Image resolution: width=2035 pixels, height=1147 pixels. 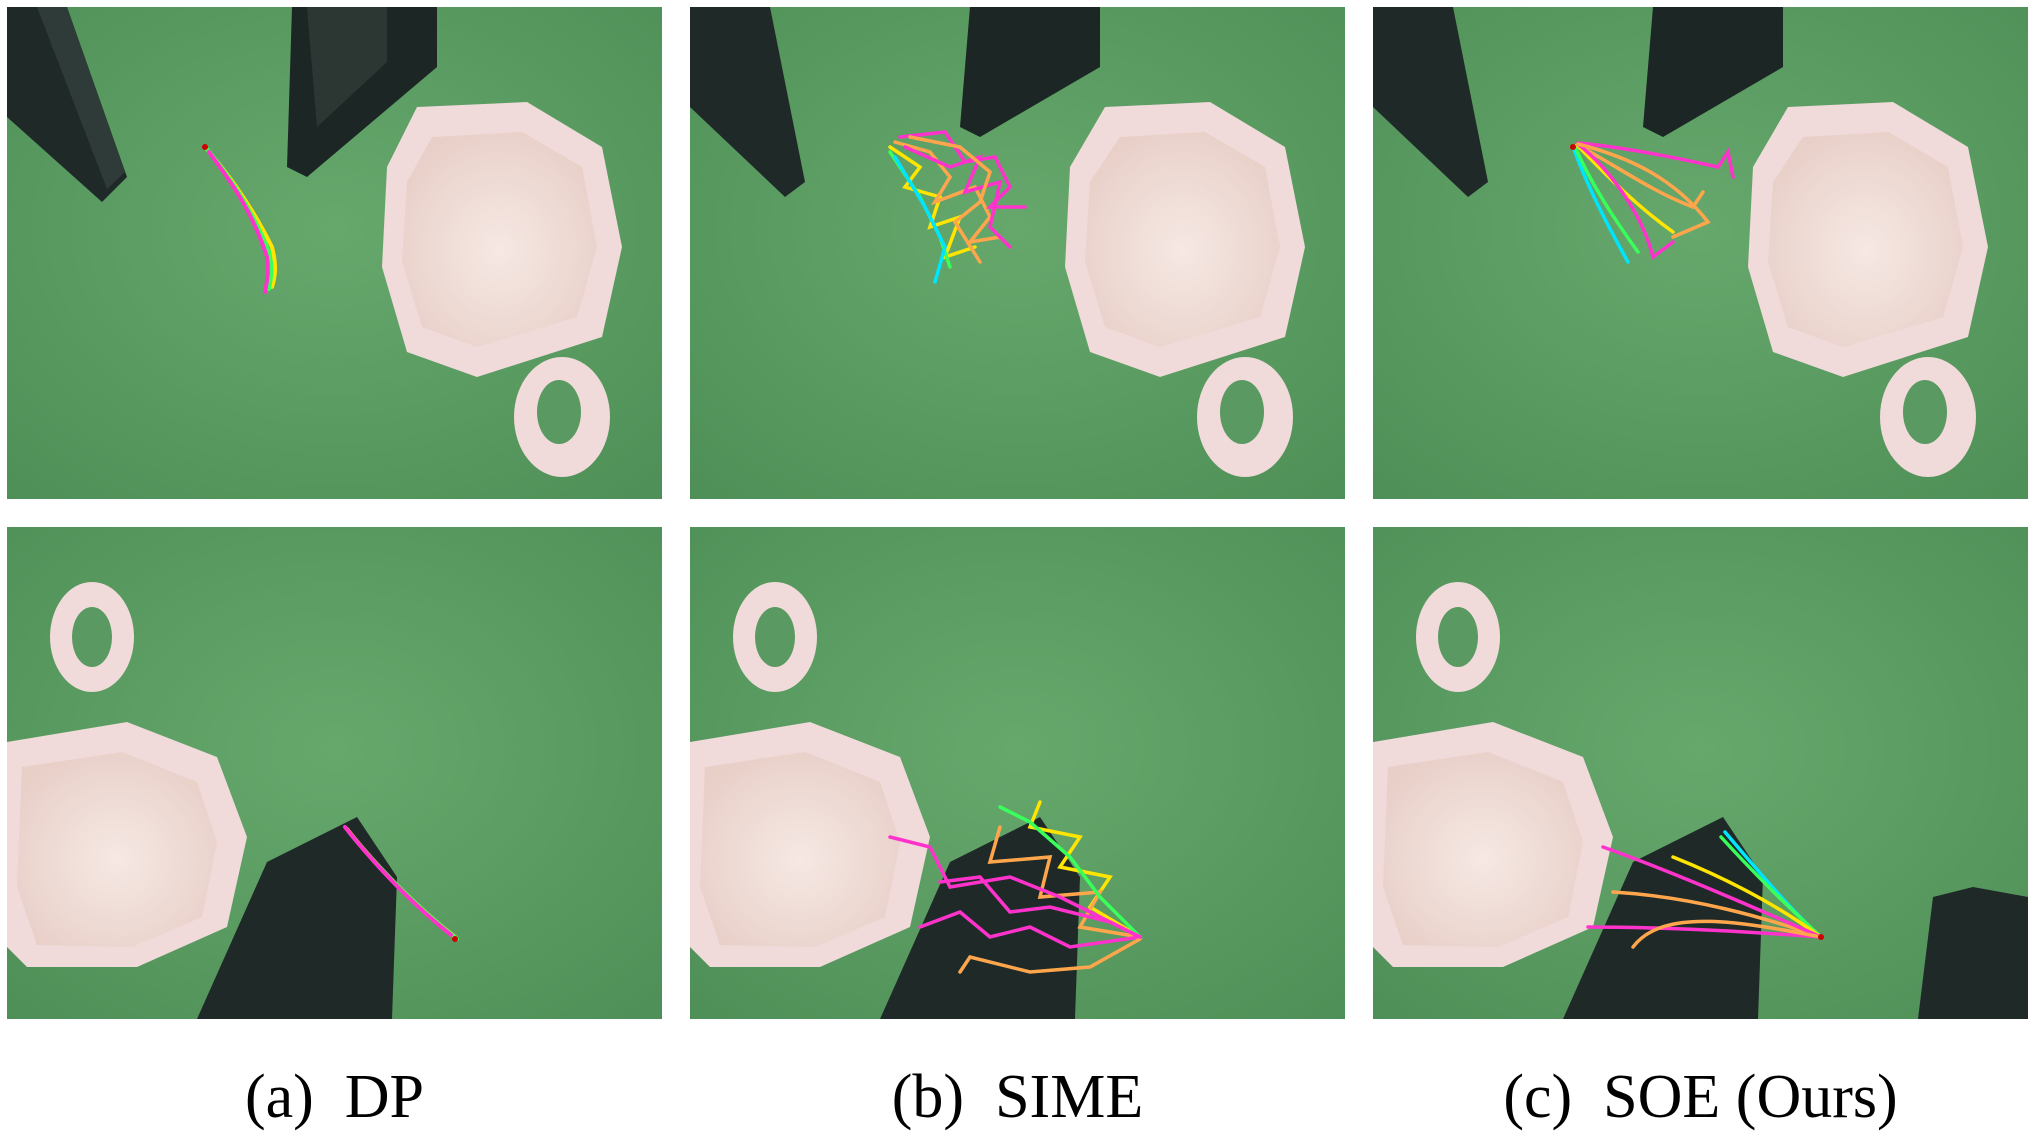 I want to click on gripper-bottom-right, so click(x=1973, y=953).